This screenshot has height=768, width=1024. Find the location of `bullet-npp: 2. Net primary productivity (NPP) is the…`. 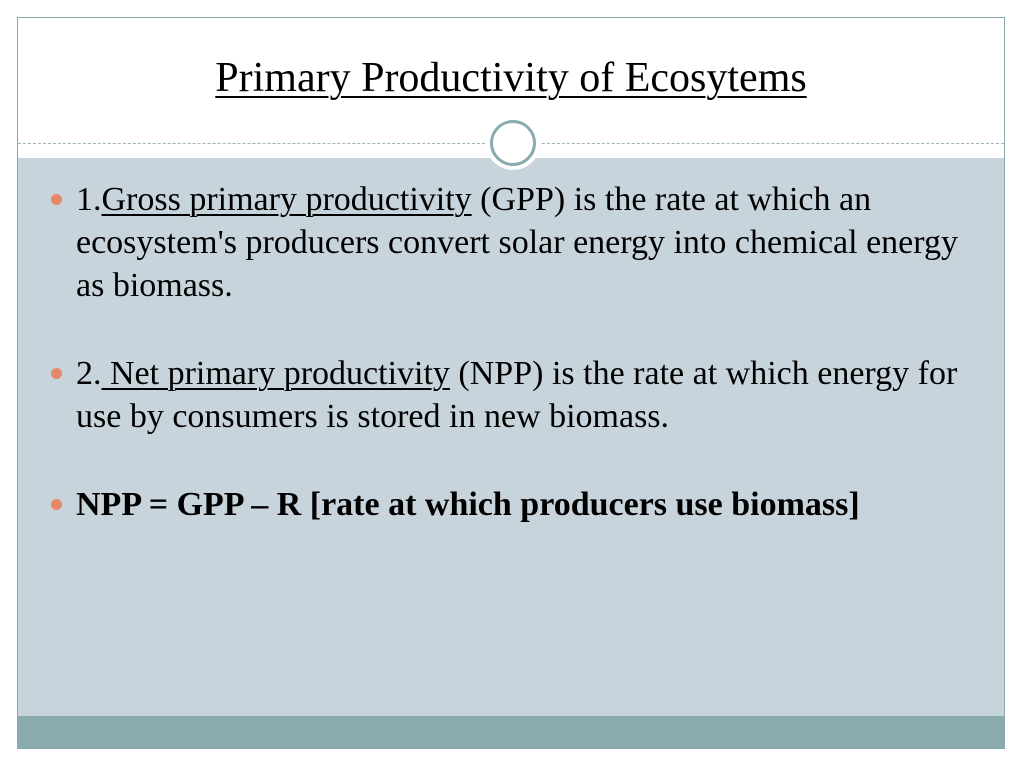

bullet-npp: 2. Net primary productivity (NPP) is the… is located at coordinates (508, 395).